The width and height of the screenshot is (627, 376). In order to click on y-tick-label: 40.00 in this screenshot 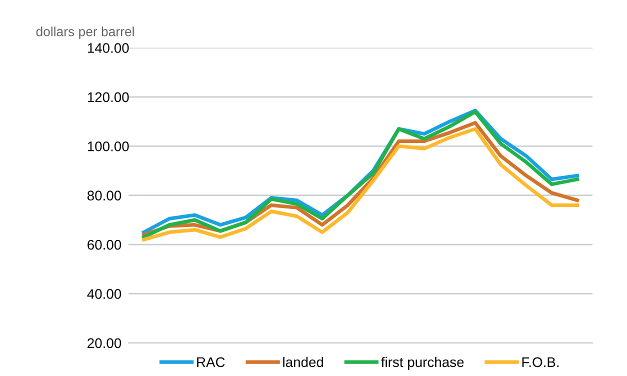, I will do `click(104, 294)`.